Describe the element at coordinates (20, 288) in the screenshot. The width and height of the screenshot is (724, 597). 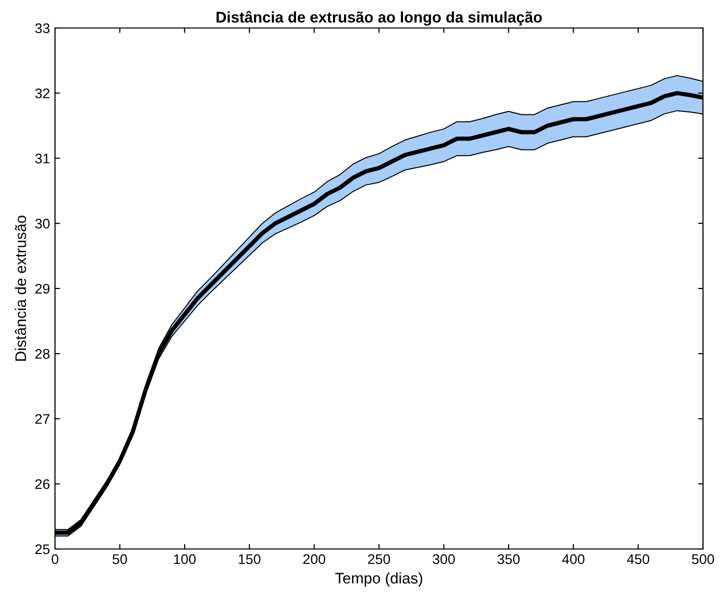
I see `y-axis-title: Distância de extrusão` at that location.